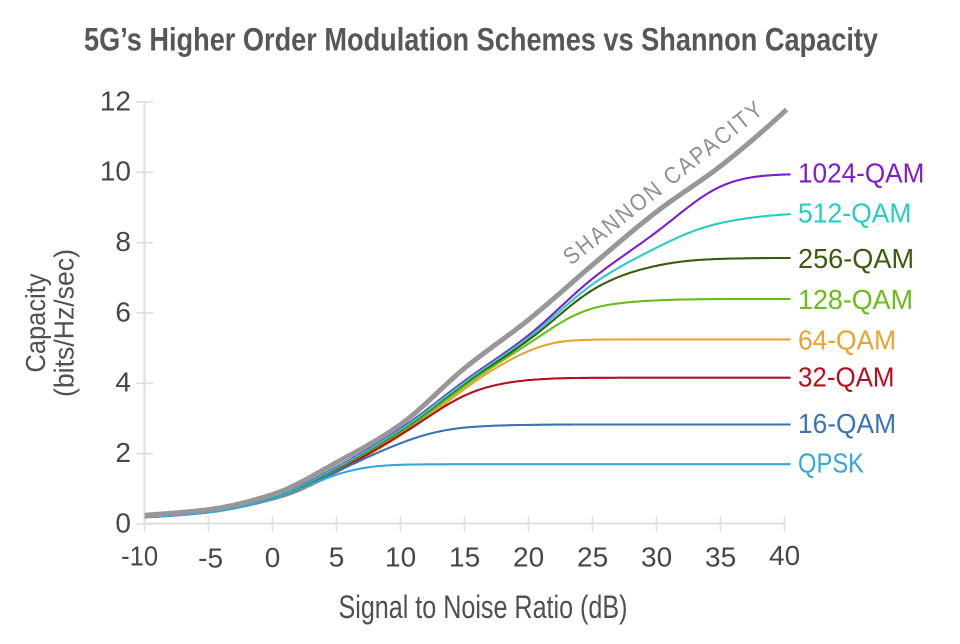 This screenshot has width=960, height=644. Describe the element at coordinates (528, 557) in the screenshot. I see `svg-text: 20` at that location.